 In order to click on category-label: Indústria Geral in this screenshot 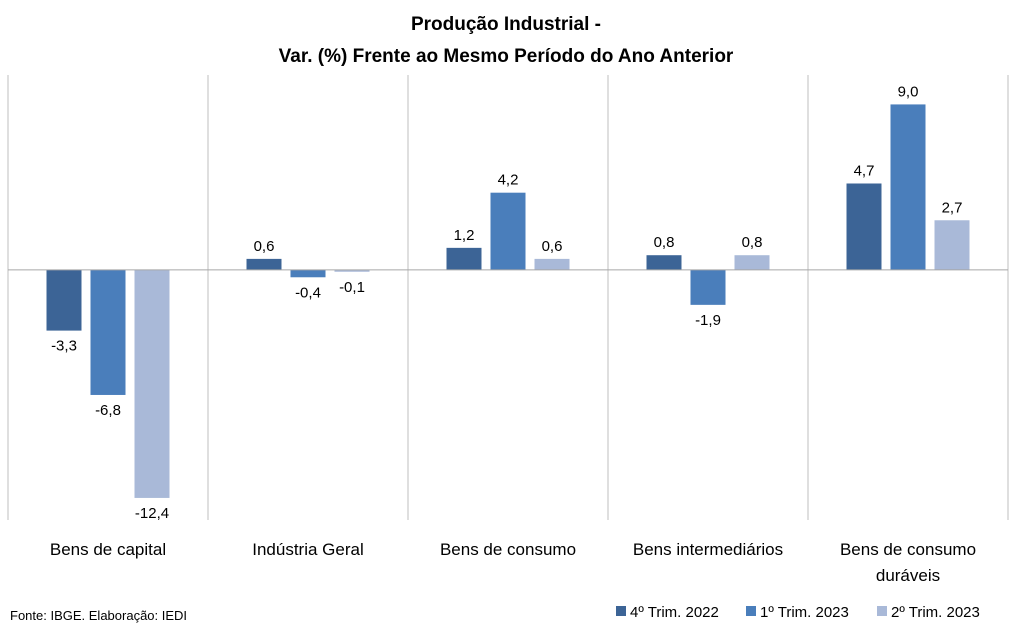, I will do `click(308, 549)`.